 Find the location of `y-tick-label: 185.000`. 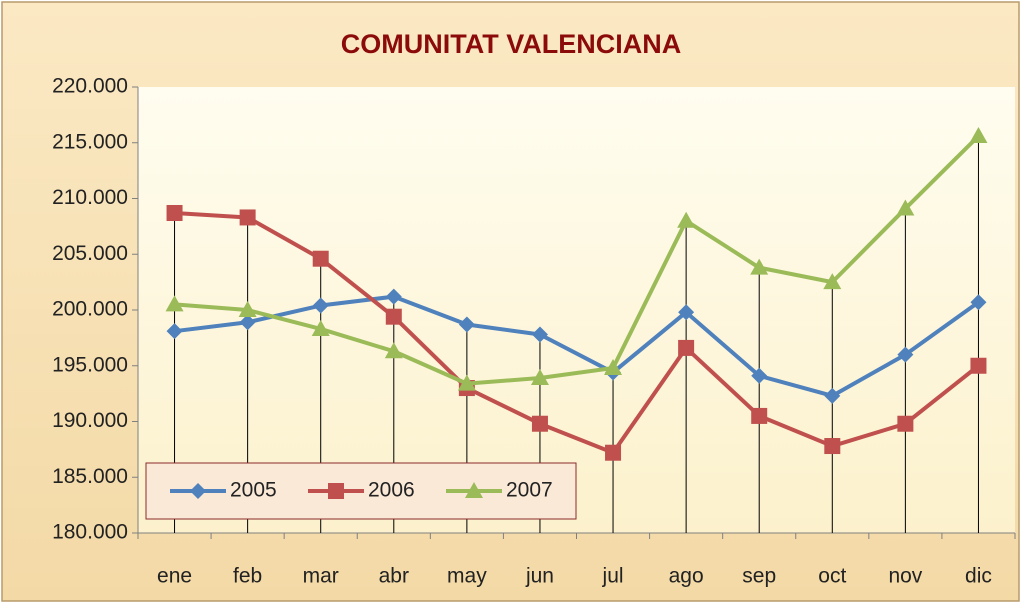

y-tick-label: 185.000 is located at coordinates (90, 476).